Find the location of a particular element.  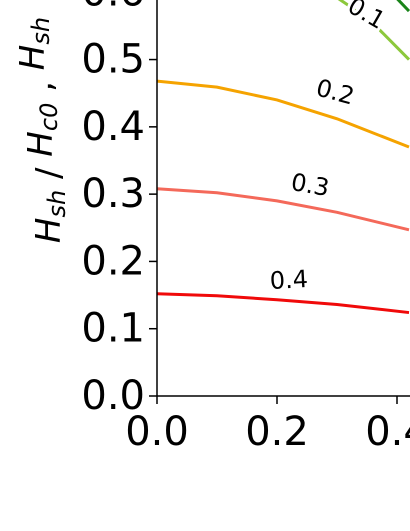

label-subscript: c0 is located at coordinates (49, 117).